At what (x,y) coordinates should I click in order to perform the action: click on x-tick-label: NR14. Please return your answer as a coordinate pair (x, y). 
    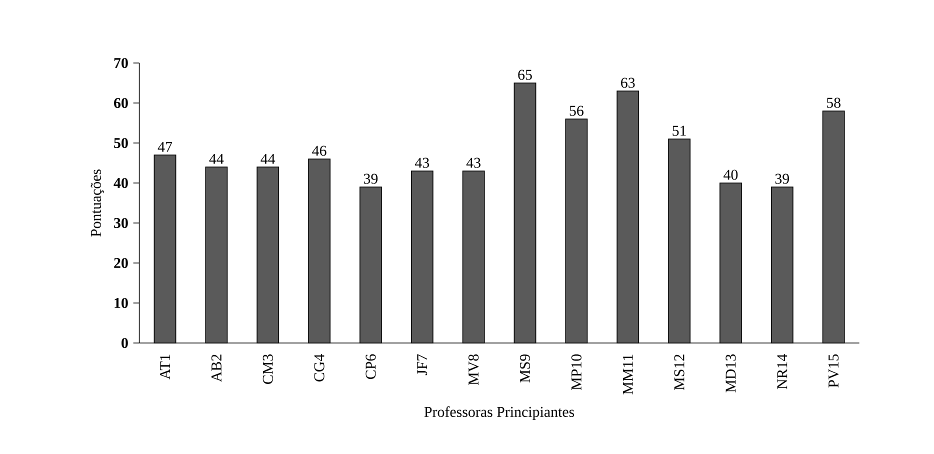
    Looking at the image, I should click on (782, 372).